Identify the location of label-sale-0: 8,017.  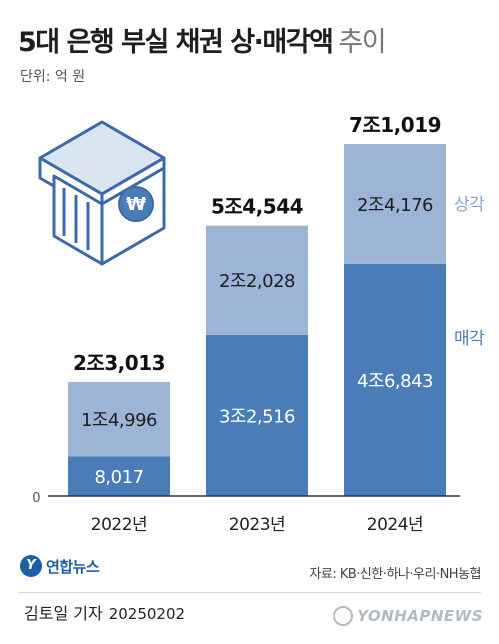
(118, 477).